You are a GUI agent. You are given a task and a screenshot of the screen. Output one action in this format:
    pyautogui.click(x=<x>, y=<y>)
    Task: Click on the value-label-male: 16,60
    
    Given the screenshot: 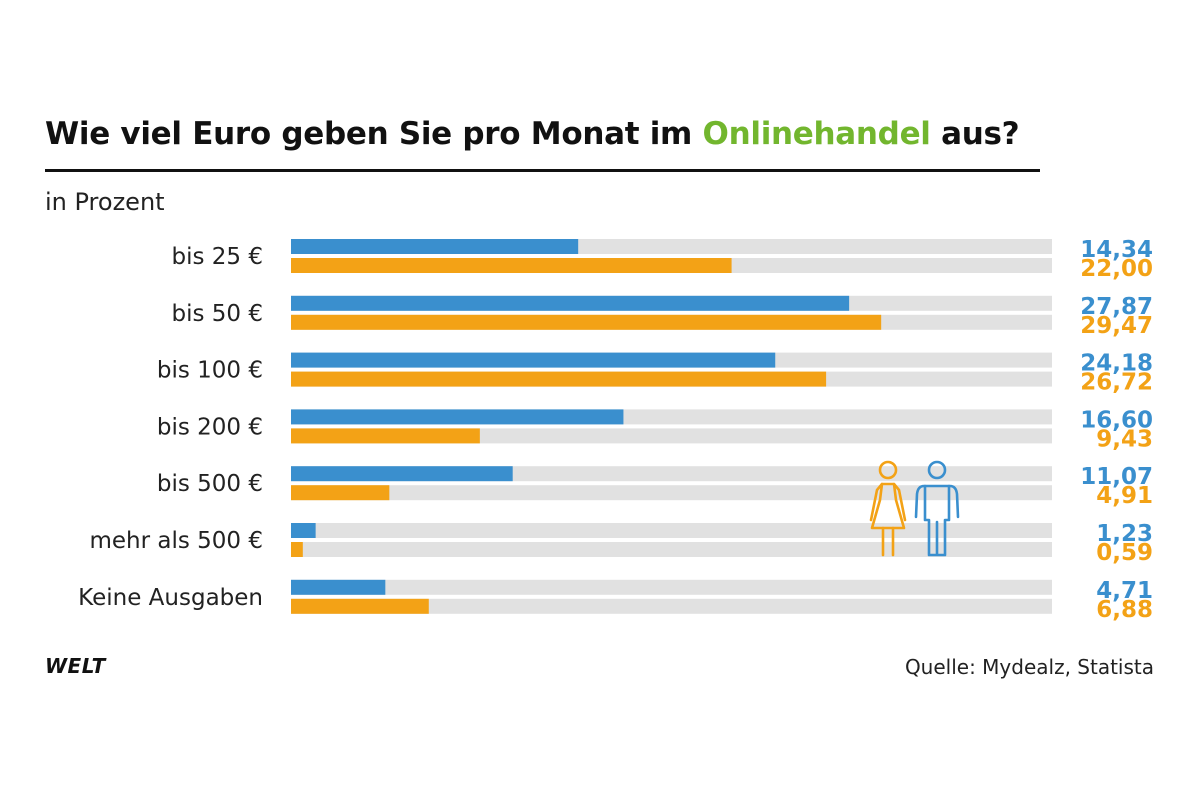 What is the action you would take?
    pyautogui.click(x=1116, y=420)
    